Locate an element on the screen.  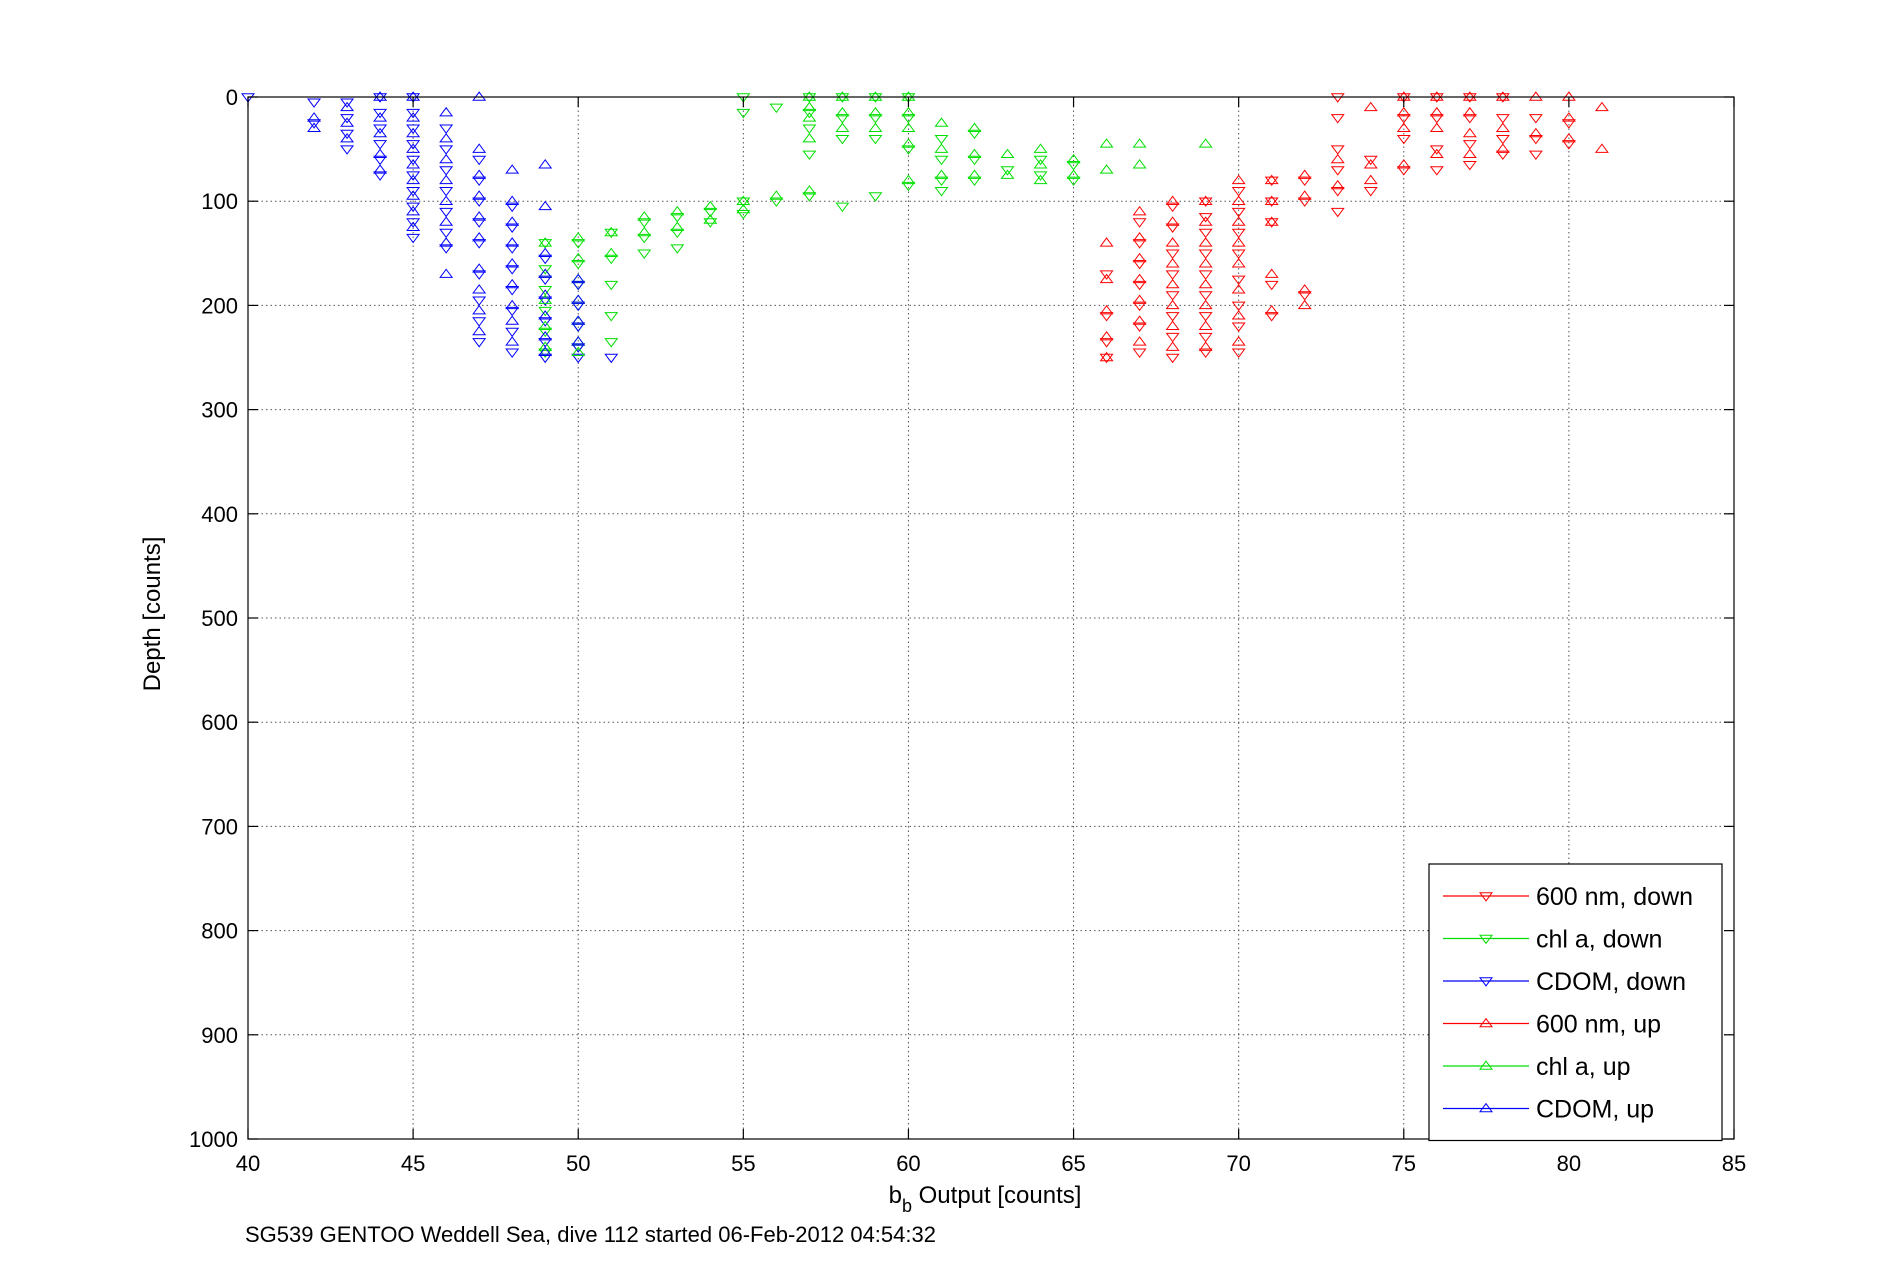
y-tick-label: 1000 is located at coordinates (213, 1139).